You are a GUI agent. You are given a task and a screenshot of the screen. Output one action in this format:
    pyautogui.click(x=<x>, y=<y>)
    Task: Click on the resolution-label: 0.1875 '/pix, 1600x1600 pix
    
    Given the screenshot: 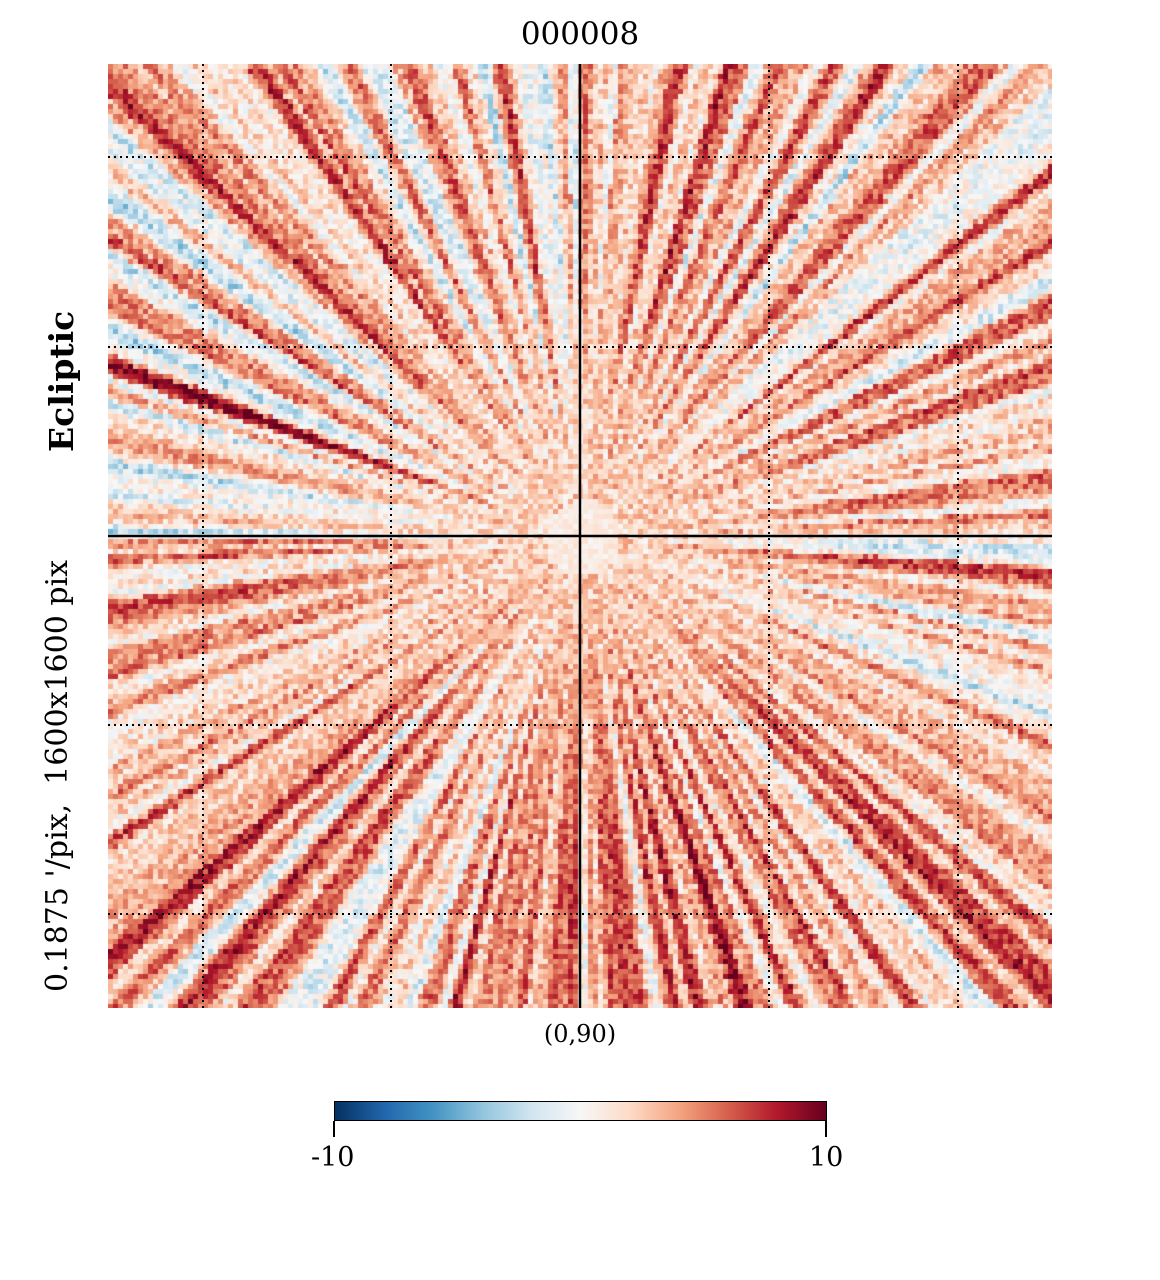 What is the action you would take?
    pyautogui.click(x=57, y=775)
    